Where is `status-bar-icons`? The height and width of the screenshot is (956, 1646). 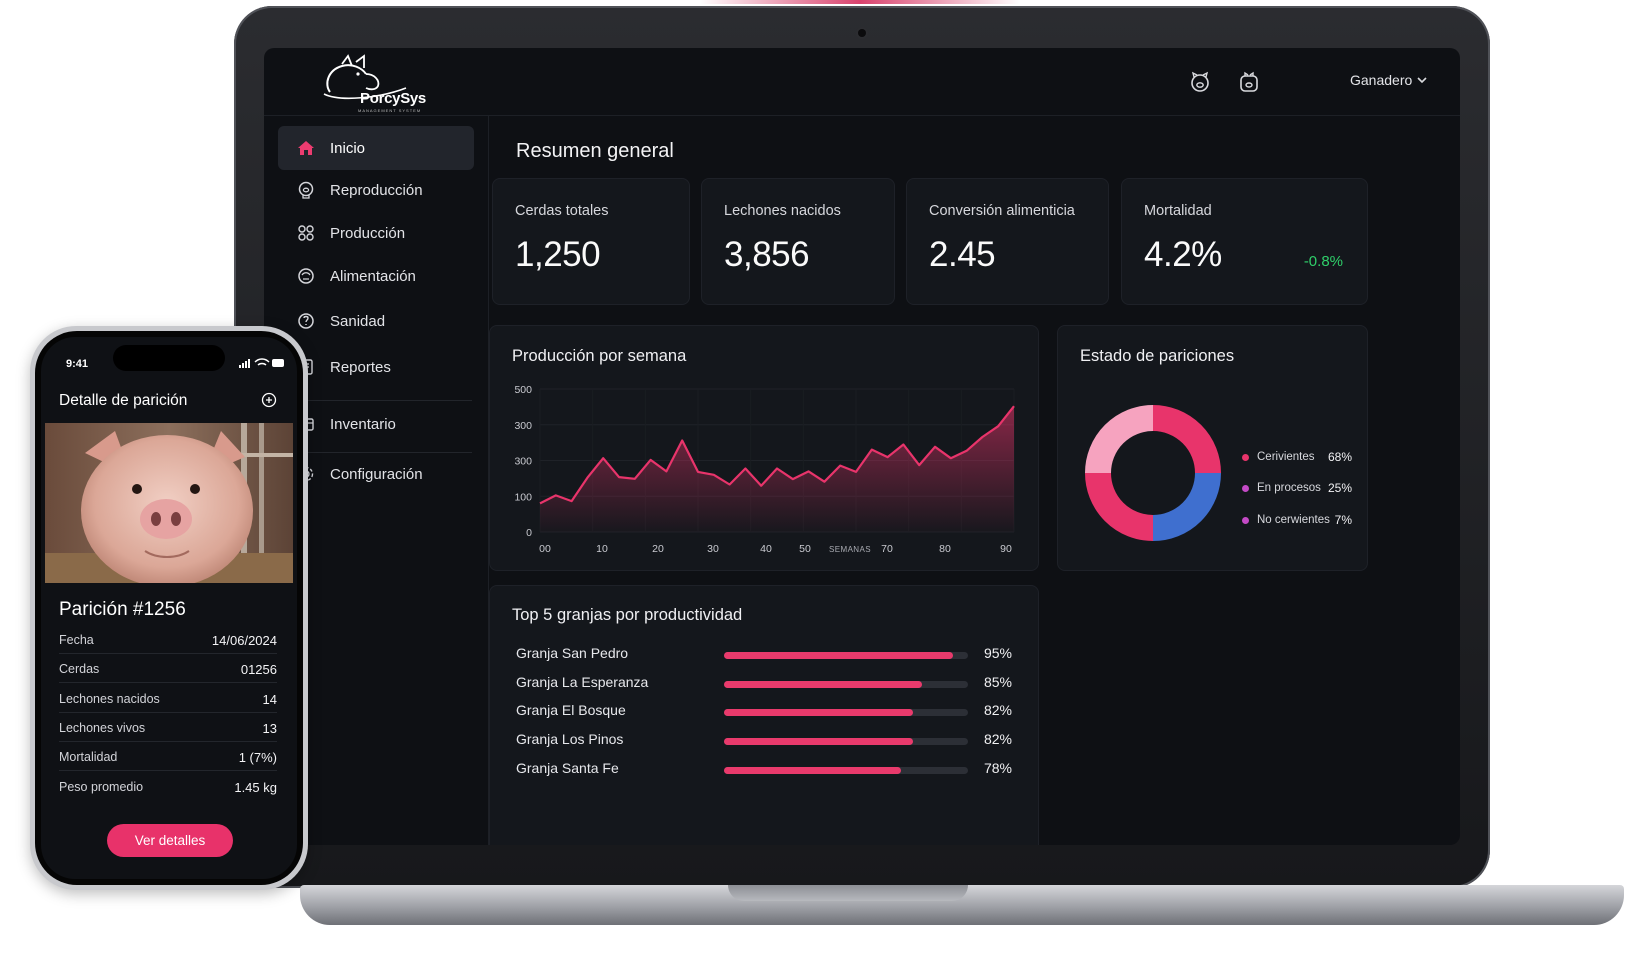 status-bar-icons is located at coordinates (261, 363).